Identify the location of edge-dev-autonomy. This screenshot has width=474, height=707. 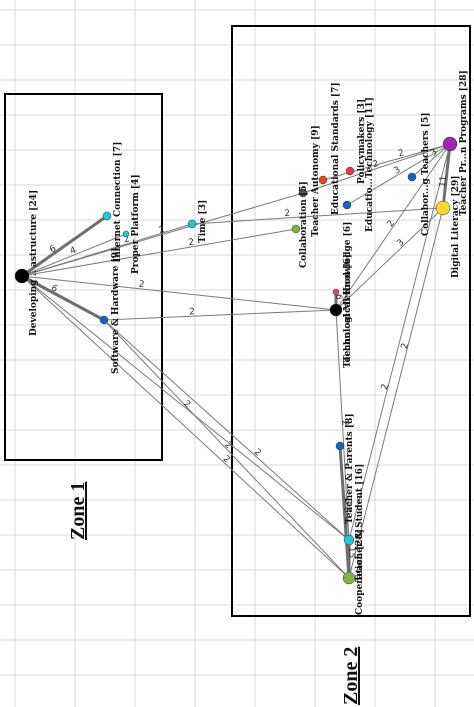
(162, 234).